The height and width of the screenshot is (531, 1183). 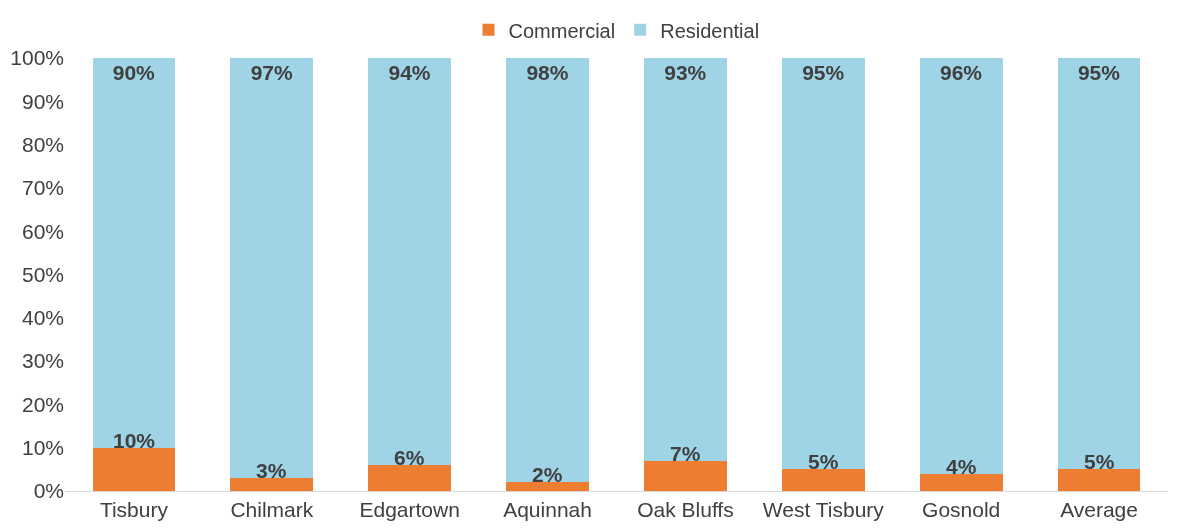 I want to click on y-tick-label: 30%, so click(x=42, y=361).